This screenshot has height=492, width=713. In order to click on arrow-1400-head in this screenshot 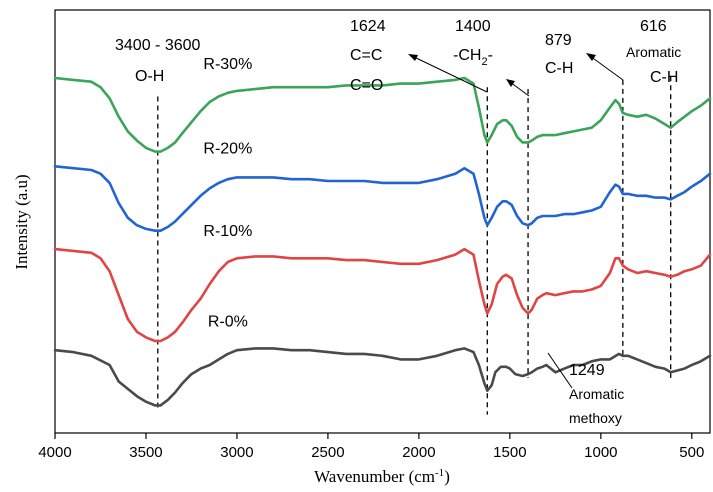, I will do `click(510, 83)`.